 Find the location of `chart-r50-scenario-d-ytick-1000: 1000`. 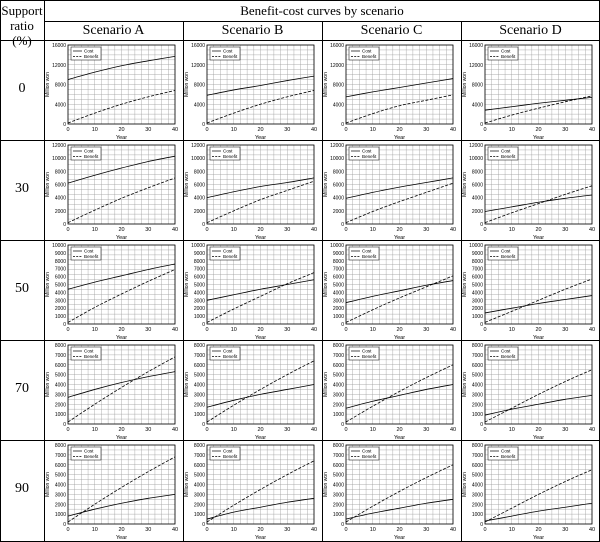

chart-r50-scenario-d-ytick-1000: 1000 is located at coordinates (477, 317).